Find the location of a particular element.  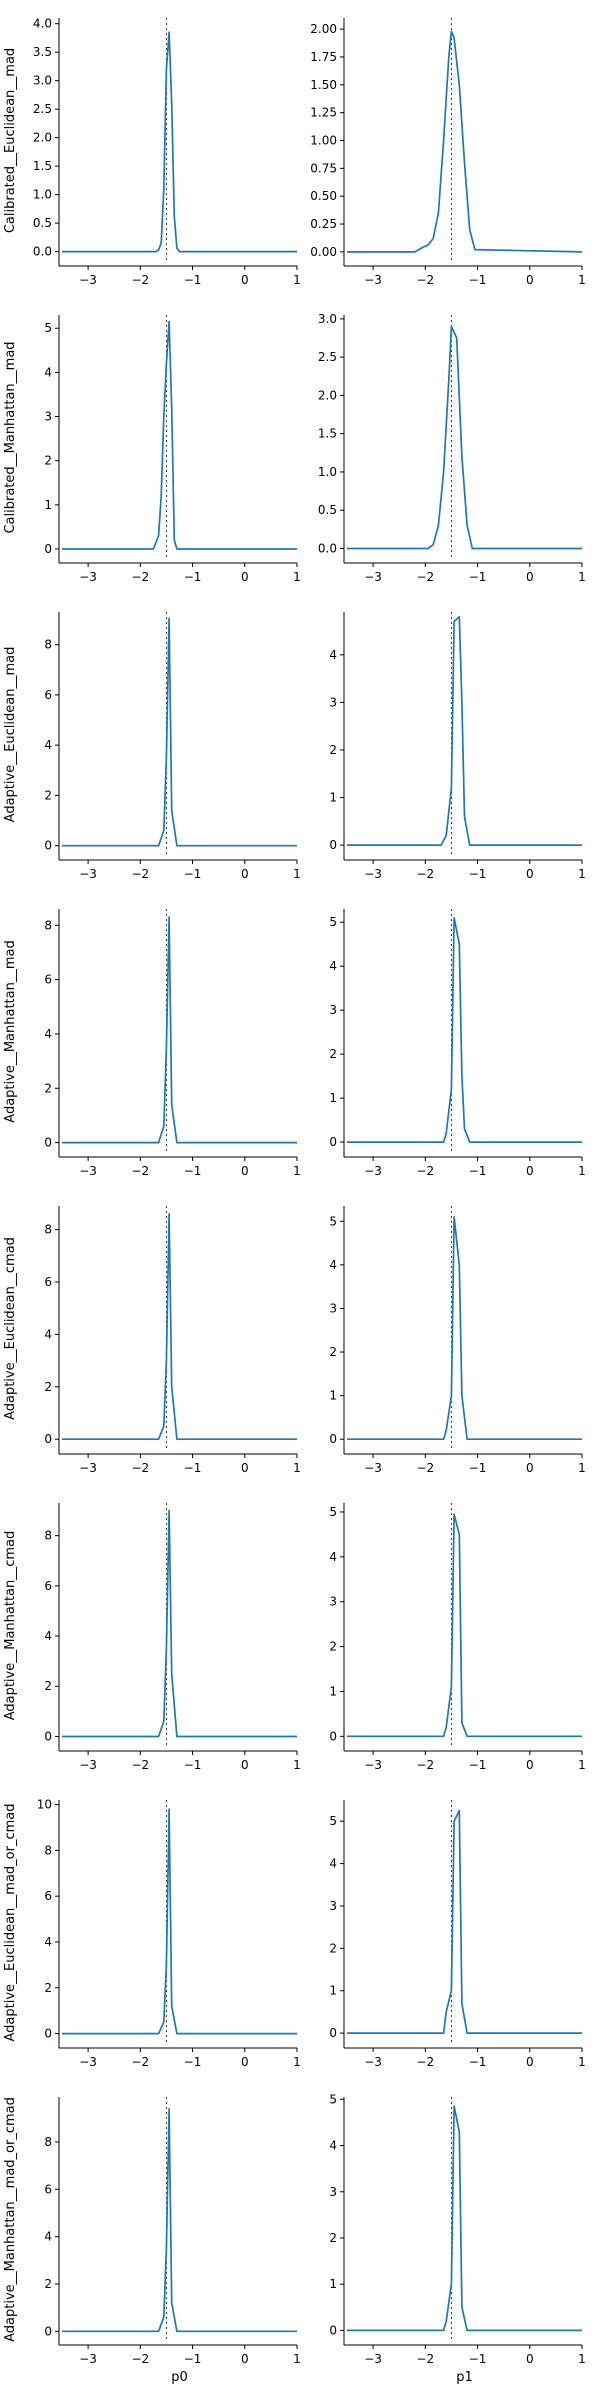

y-tick-label: 3.5 is located at coordinates (42, 52).